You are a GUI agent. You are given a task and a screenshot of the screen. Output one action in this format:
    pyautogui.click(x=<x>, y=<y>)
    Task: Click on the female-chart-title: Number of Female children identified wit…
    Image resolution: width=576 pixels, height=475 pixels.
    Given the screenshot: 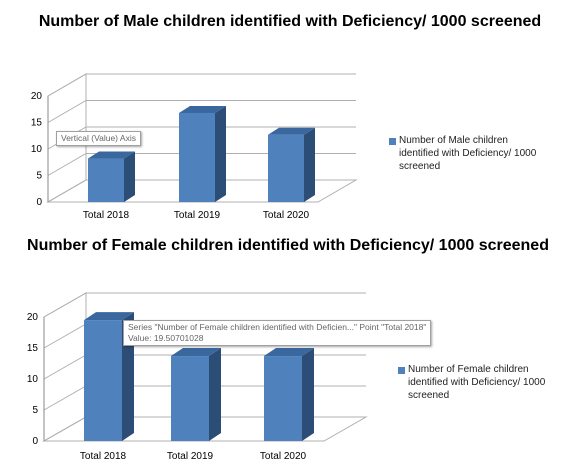 What is the action you would take?
    pyautogui.click(x=288, y=245)
    